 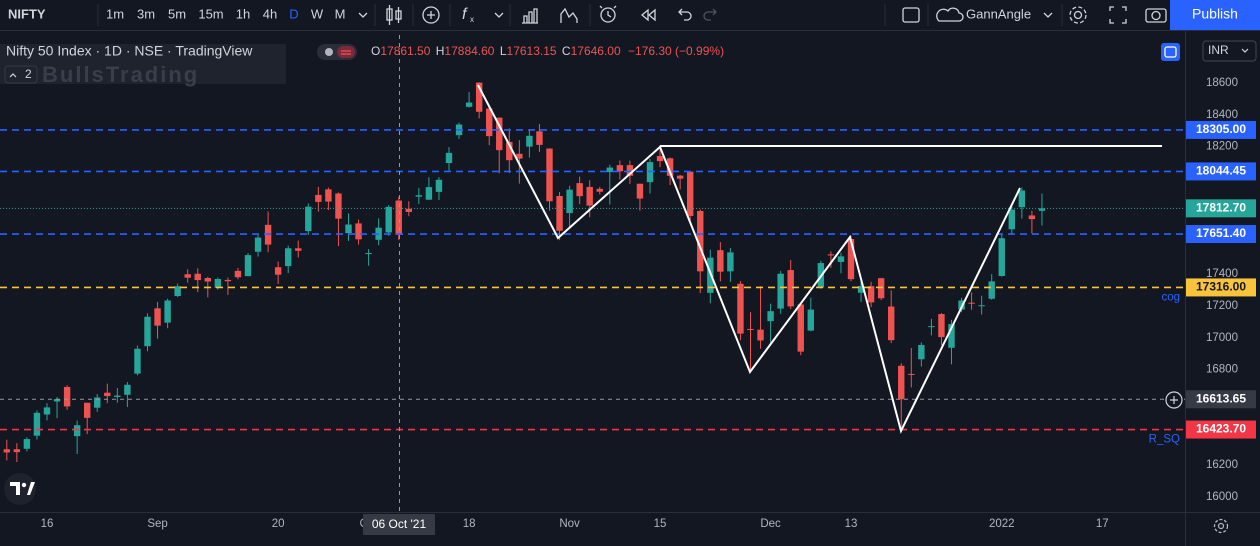 I want to click on legend-background, so click(x=143, y=64).